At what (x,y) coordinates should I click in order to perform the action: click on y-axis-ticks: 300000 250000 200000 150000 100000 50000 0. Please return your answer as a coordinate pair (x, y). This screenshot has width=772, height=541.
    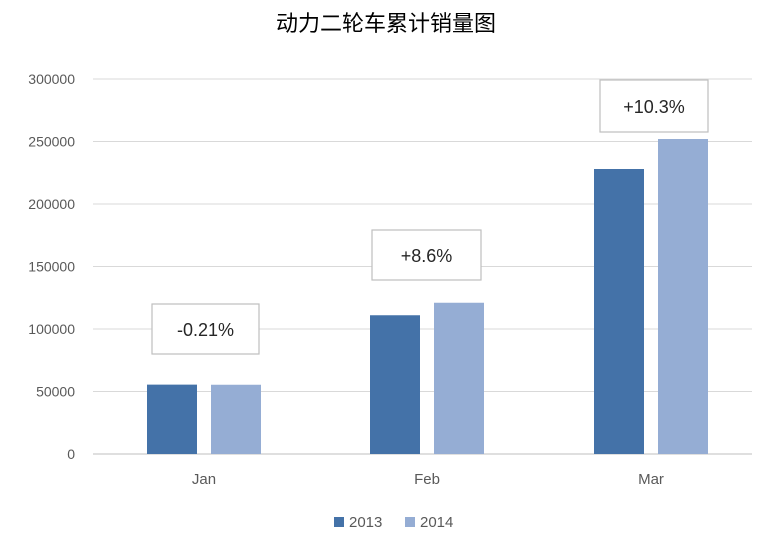
    Looking at the image, I should click on (51, 266).